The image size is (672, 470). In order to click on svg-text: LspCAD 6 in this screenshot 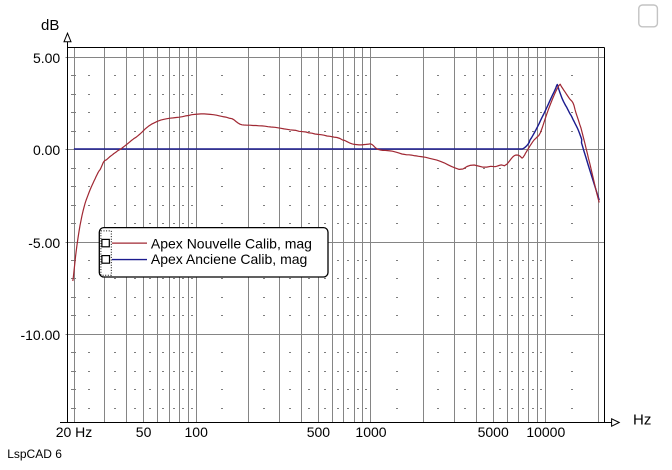, I will do `click(34, 454)`.